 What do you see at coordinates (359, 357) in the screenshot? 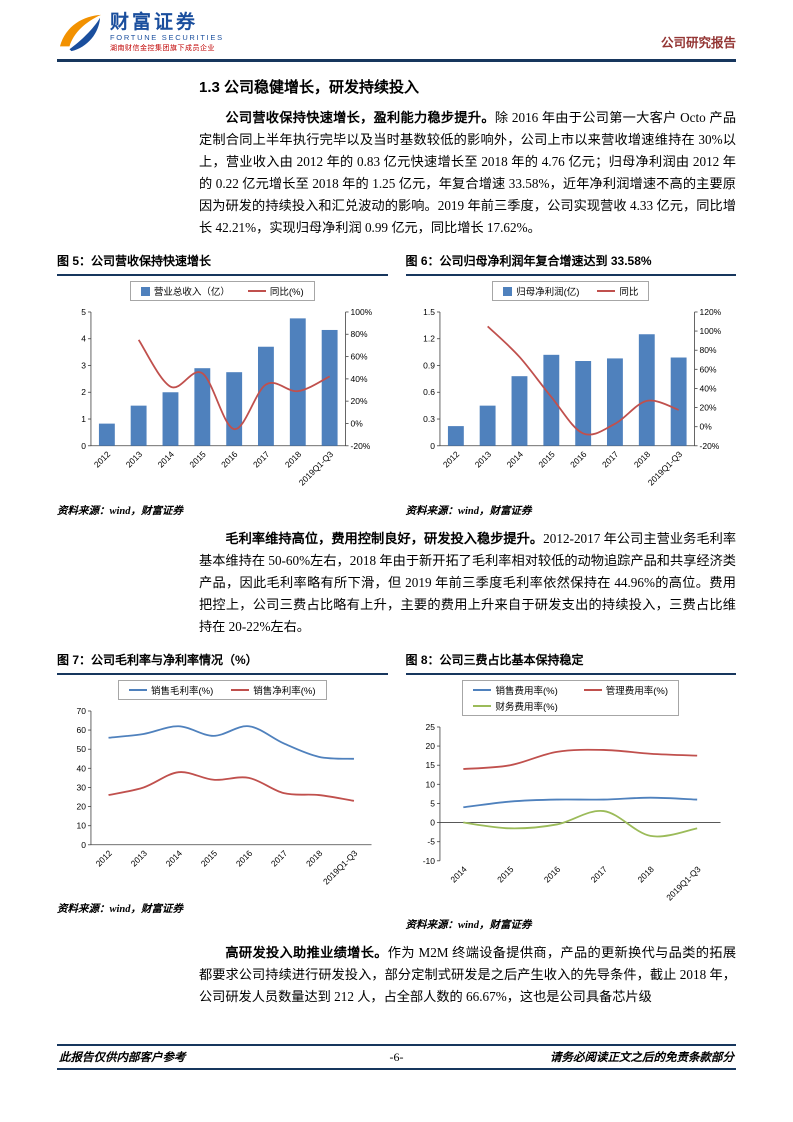
I see `svg-text: 60%` at bounding box center [359, 357].